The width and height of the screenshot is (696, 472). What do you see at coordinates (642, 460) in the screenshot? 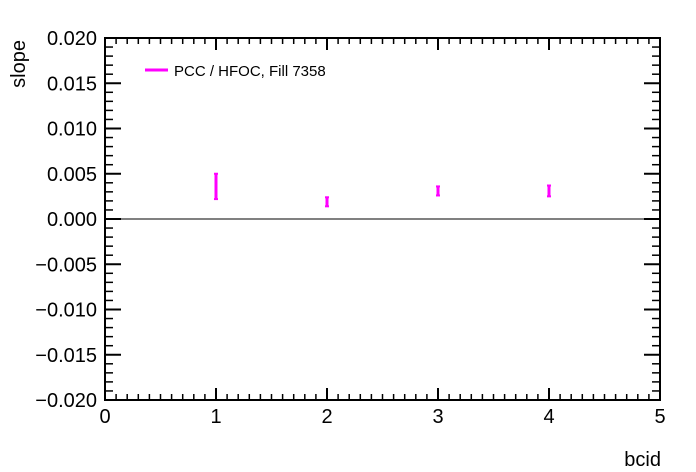
I see `x-axis-title: bcid` at bounding box center [642, 460].